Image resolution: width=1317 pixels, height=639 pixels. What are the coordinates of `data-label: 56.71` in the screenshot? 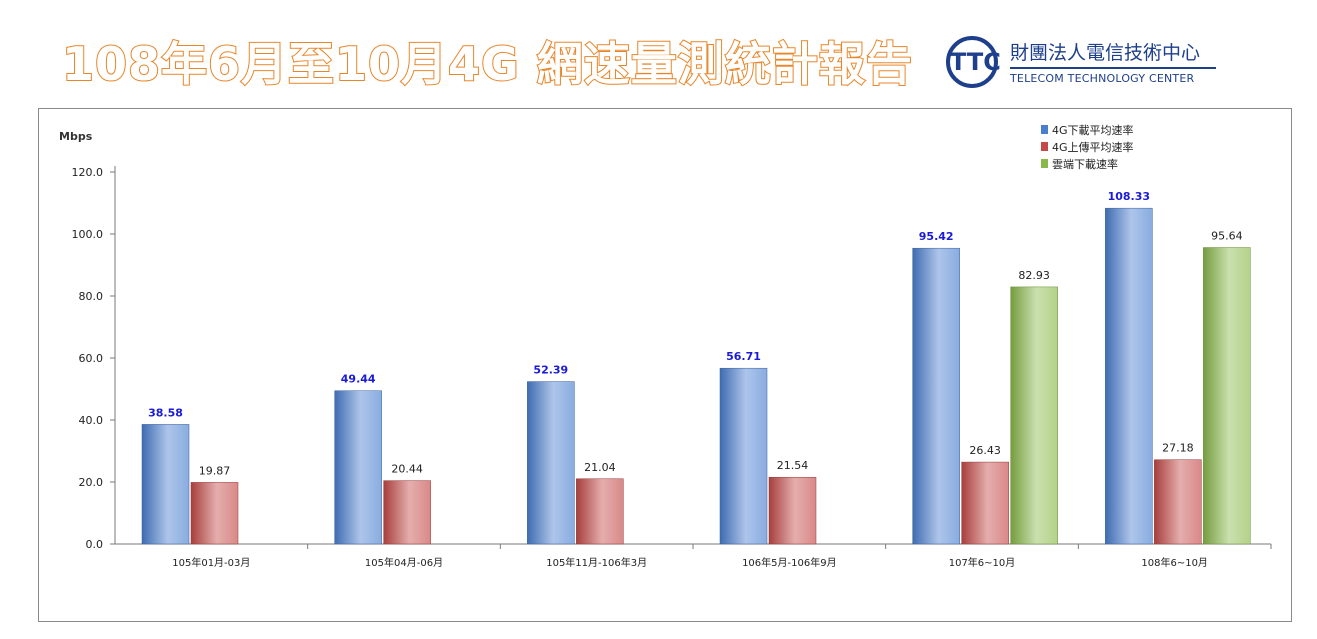 It's located at (743, 356).